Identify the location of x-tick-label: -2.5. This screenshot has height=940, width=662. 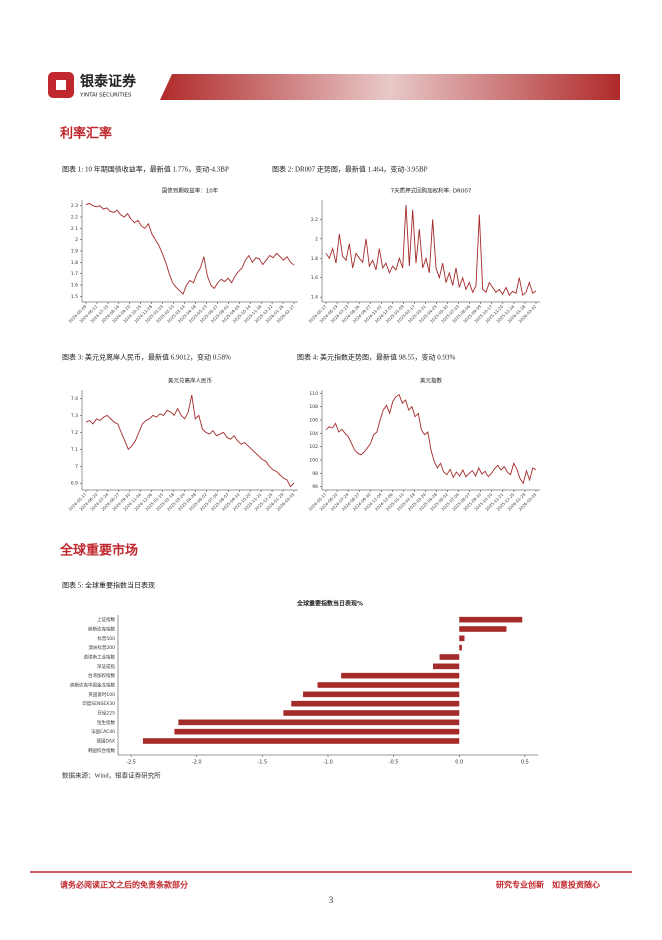
(131, 763).